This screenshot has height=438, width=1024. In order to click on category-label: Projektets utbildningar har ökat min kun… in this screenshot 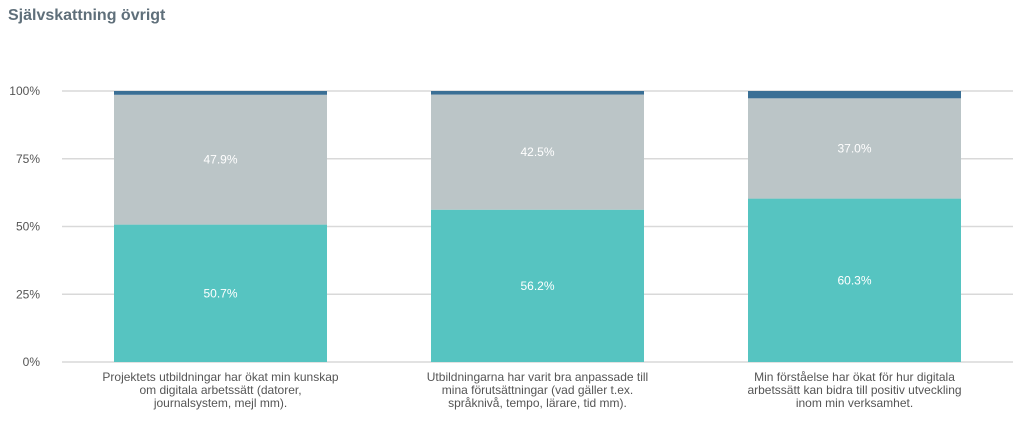, I will do `click(220, 390)`.